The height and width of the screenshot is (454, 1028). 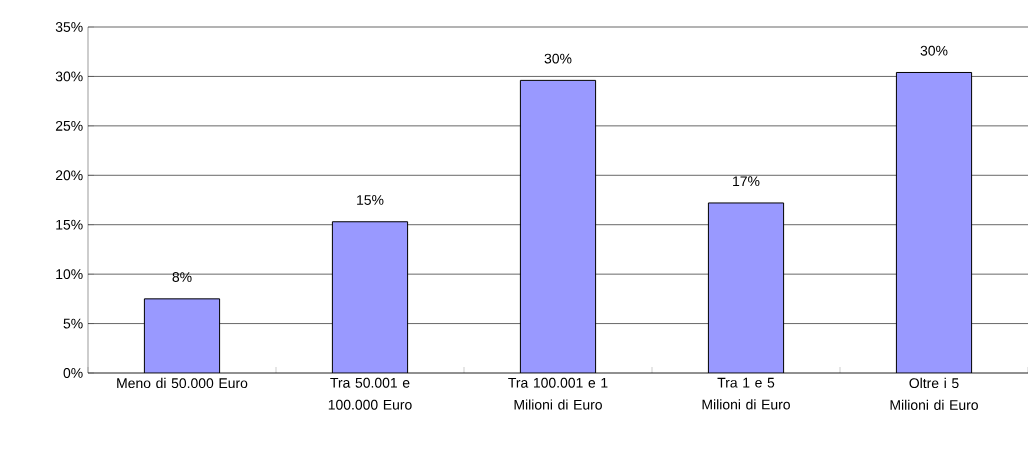 What do you see at coordinates (370, 393) in the screenshot?
I see `x-tick-label: Tra 50.001 e 100.000 Euro` at bounding box center [370, 393].